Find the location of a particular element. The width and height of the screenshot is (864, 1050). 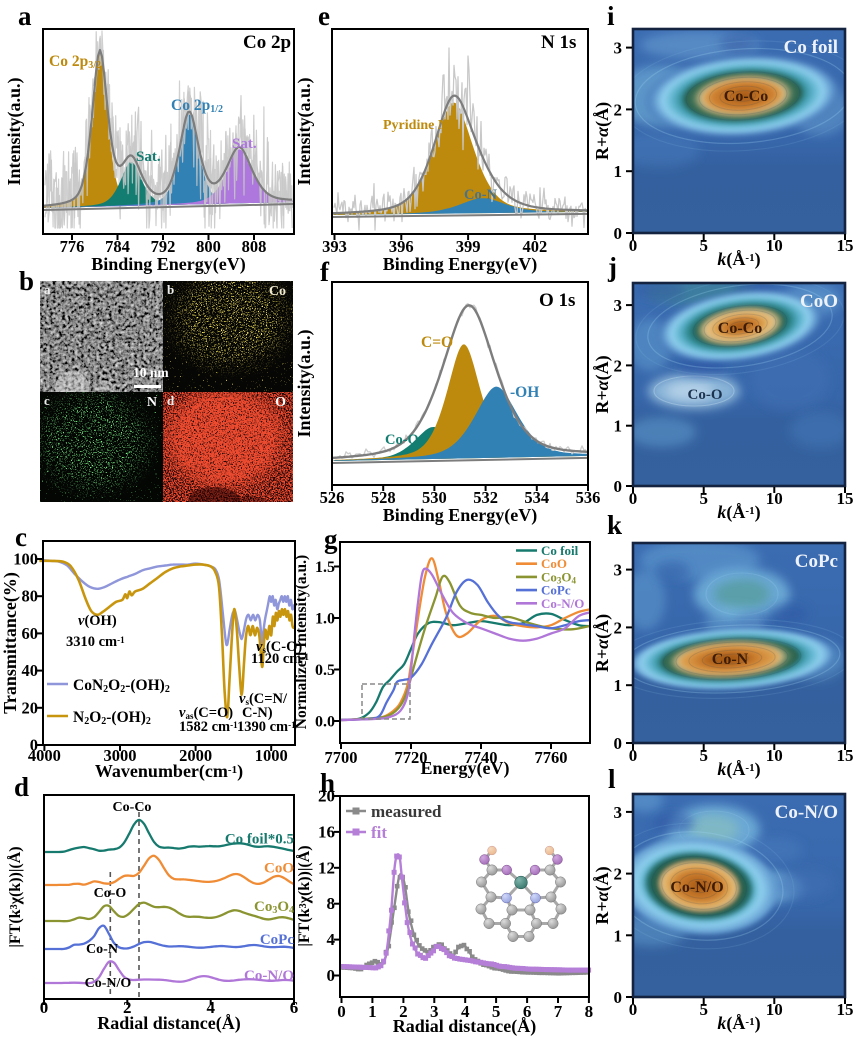

svg-text: 7720 is located at coordinates (411, 757).